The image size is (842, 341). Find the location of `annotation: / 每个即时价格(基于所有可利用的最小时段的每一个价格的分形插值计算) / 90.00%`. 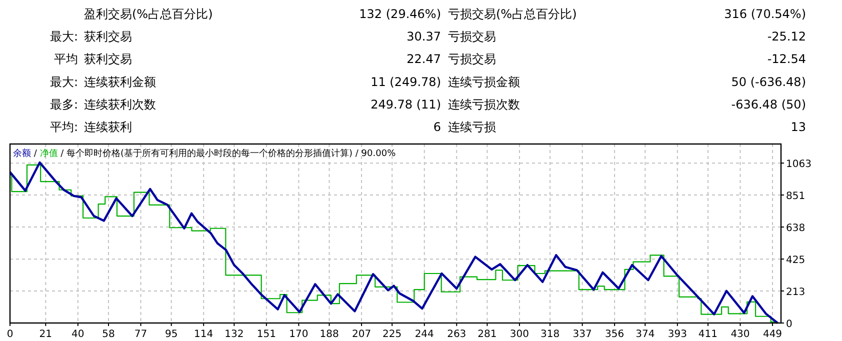

annotation: / 每个即时价格(基于所有可利用的最小时段的每一个价格的分形插值计算) / 90.00% is located at coordinates (227, 153).